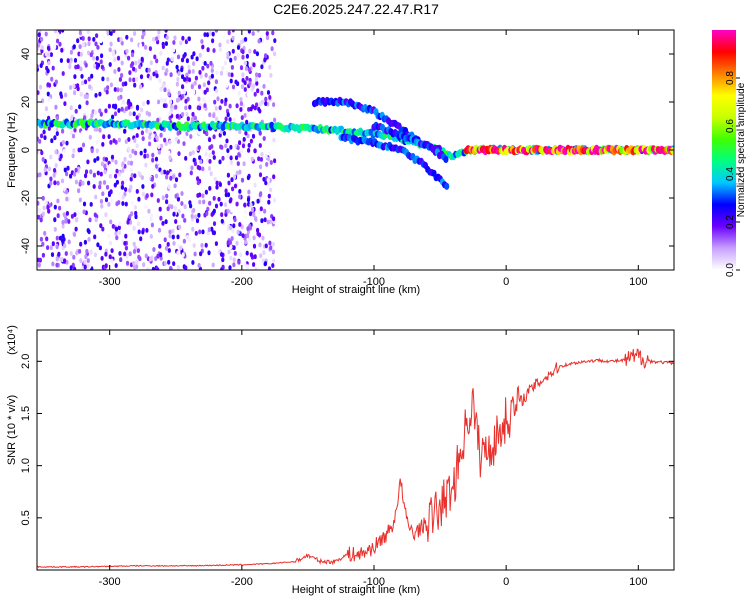  What do you see at coordinates (446, 159) in the screenshot?
I see `spectrogram-trace-cell` at bounding box center [446, 159].